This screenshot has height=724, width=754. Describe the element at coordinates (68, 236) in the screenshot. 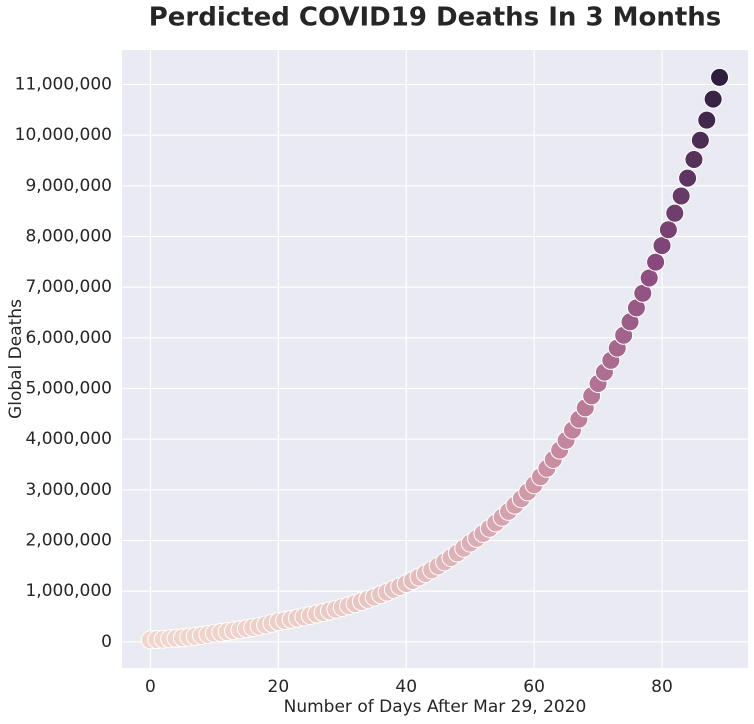

I see `y-tick-label: 8,000,000` at that location.